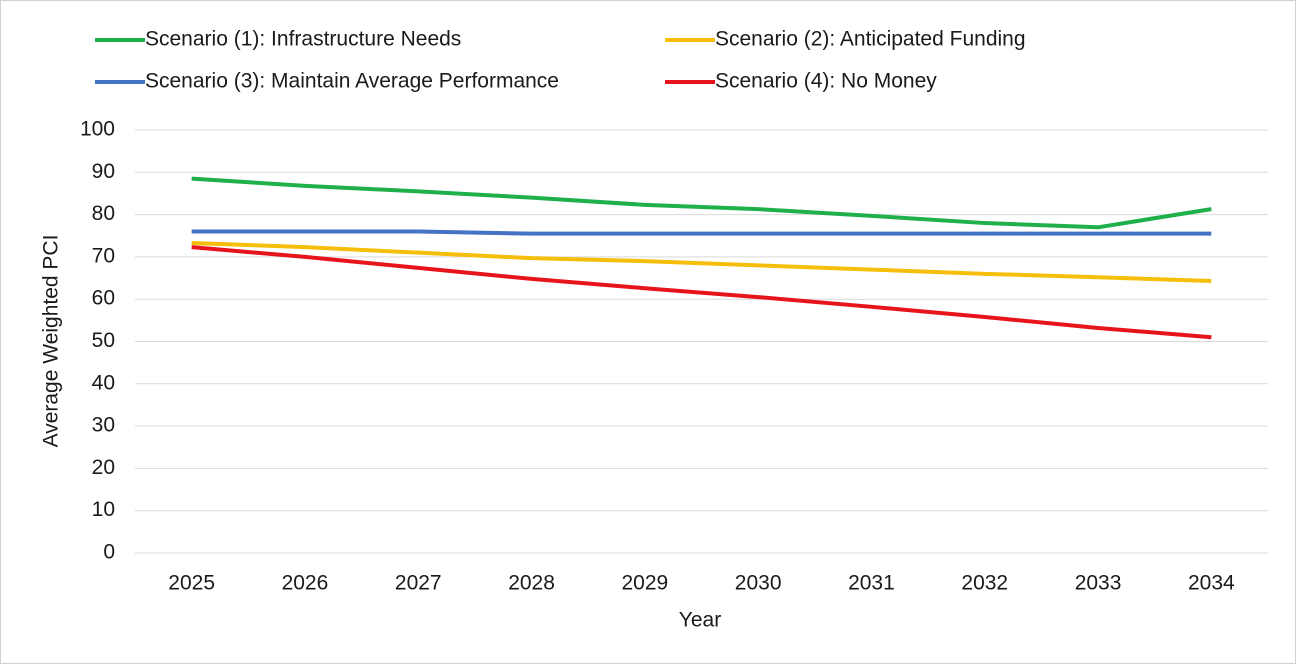  What do you see at coordinates (418, 583) in the screenshot?
I see `x-tick-label: 2027` at bounding box center [418, 583].